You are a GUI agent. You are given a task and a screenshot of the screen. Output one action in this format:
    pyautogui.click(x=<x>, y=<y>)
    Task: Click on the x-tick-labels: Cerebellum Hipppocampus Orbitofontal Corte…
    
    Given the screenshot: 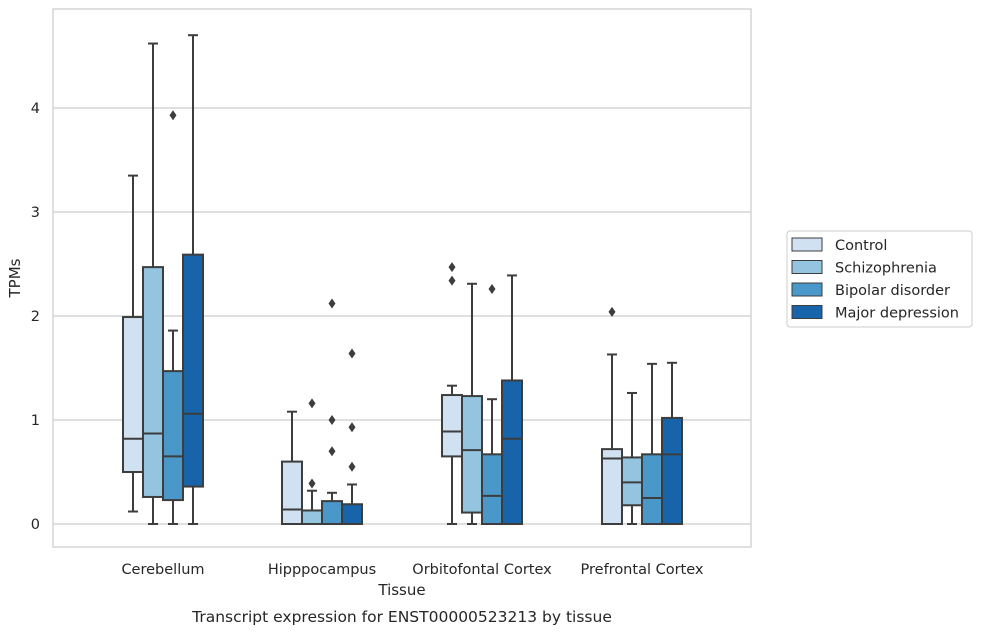 What is the action you would take?
    pyautogui.click(x=412, y=570)
    